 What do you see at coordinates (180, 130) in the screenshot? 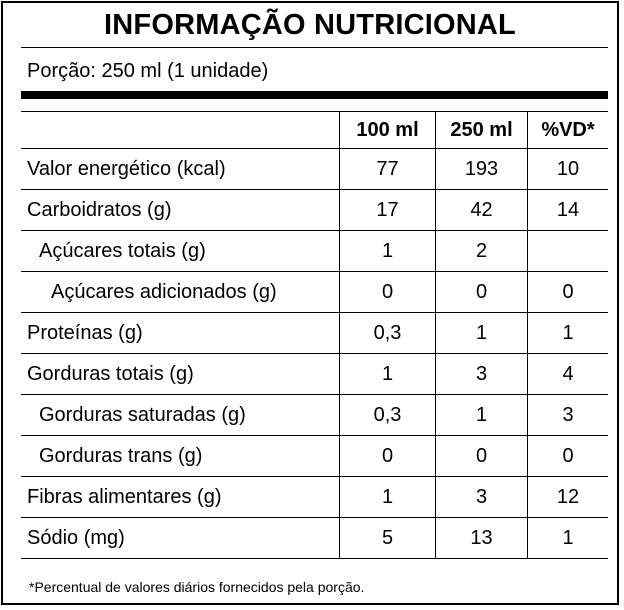
I see `header-nutrient-cell` at bounding box center [180, 130].